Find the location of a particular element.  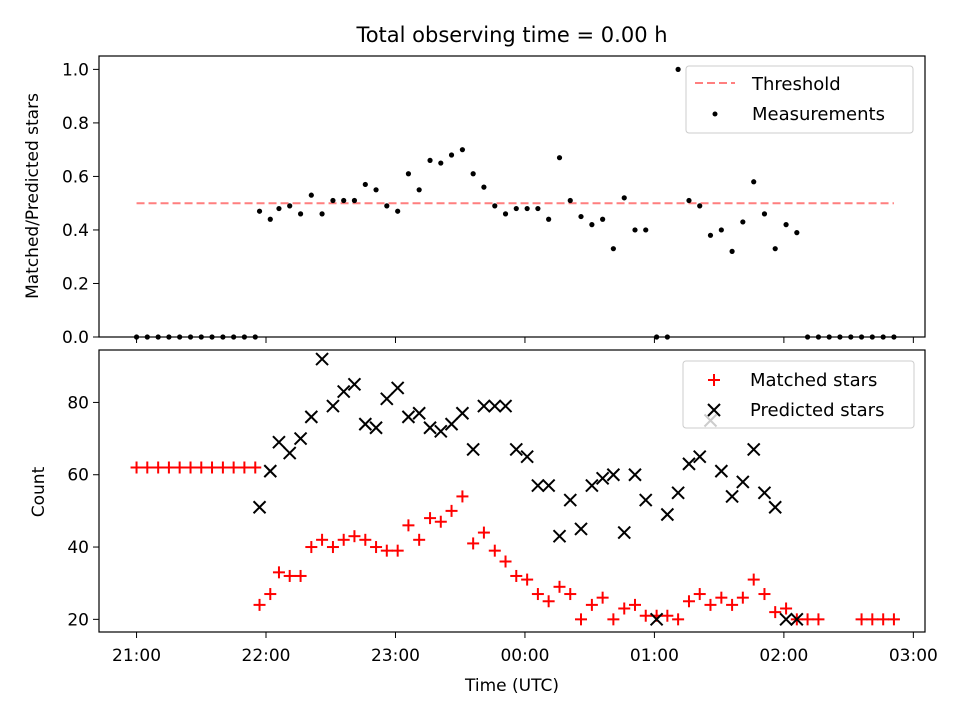

x-tick-label: 01:00 is located at coordinates (654, 656).